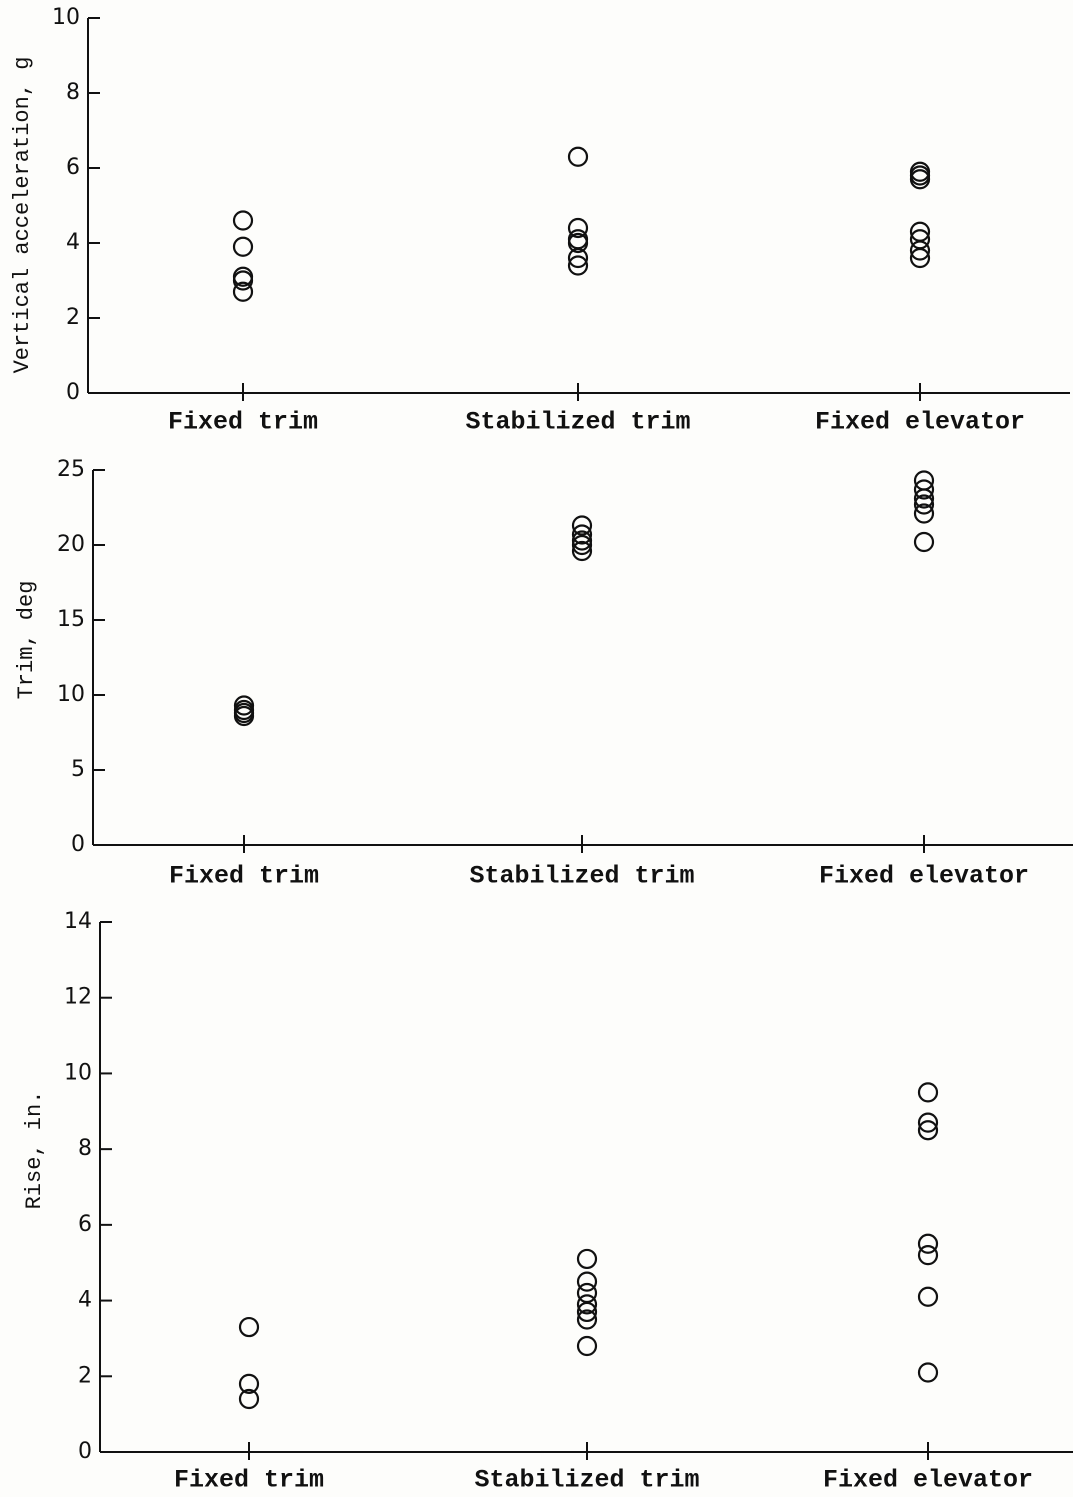 The height and width of the screenshot is (1497, 1073). Describe the element at coordinates (78, 769) in the screenshot. I see `y-tick-label: 5` at that location.